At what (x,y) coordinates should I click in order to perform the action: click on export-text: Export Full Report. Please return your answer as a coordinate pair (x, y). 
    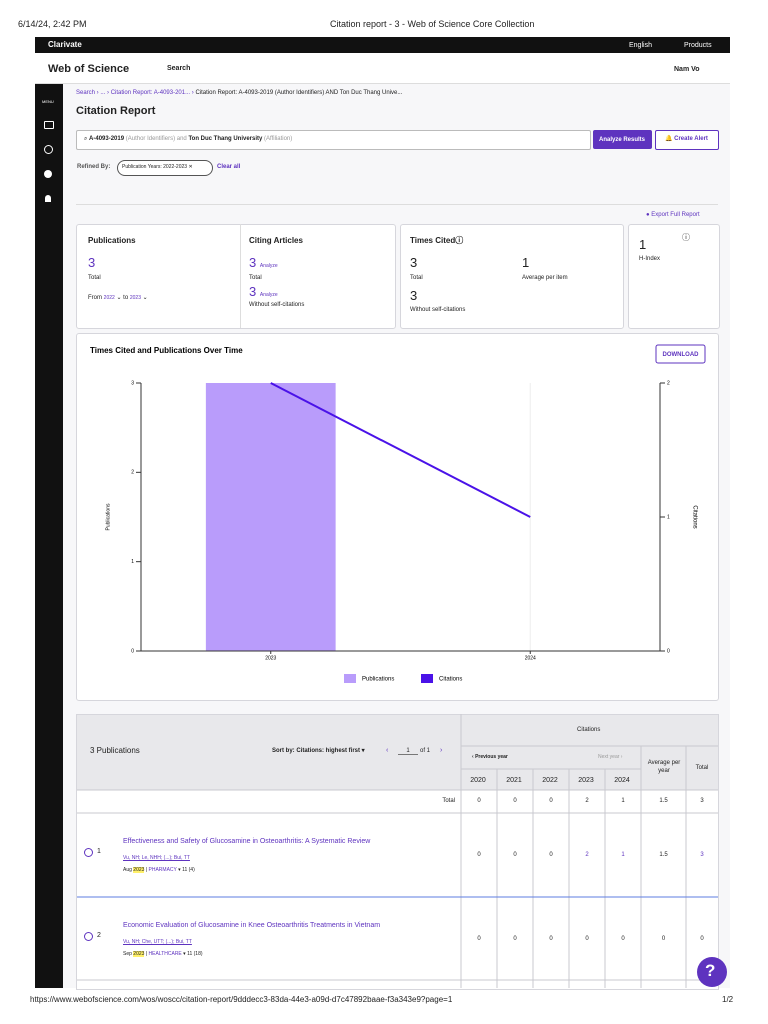
    Looking at the image, I should click on (675, 215).